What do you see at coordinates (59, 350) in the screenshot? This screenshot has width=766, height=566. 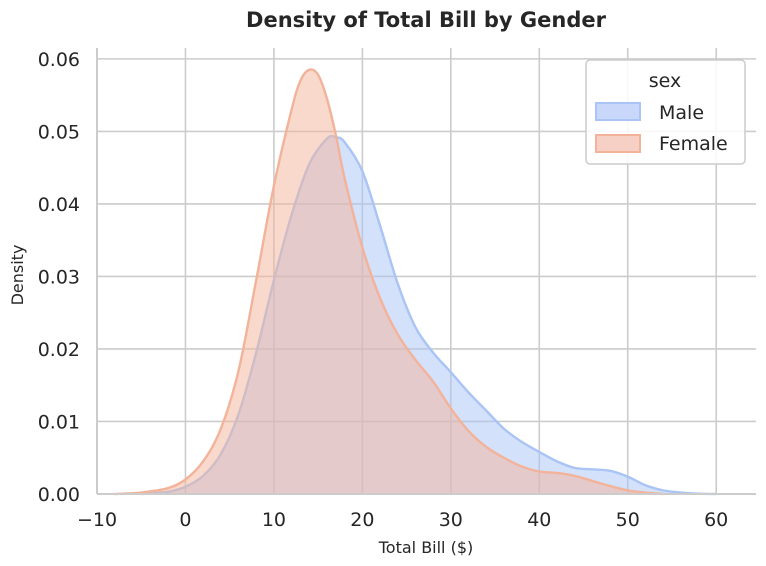 I see `y-tick-label: 0.02` at bounding box center [59, 350].